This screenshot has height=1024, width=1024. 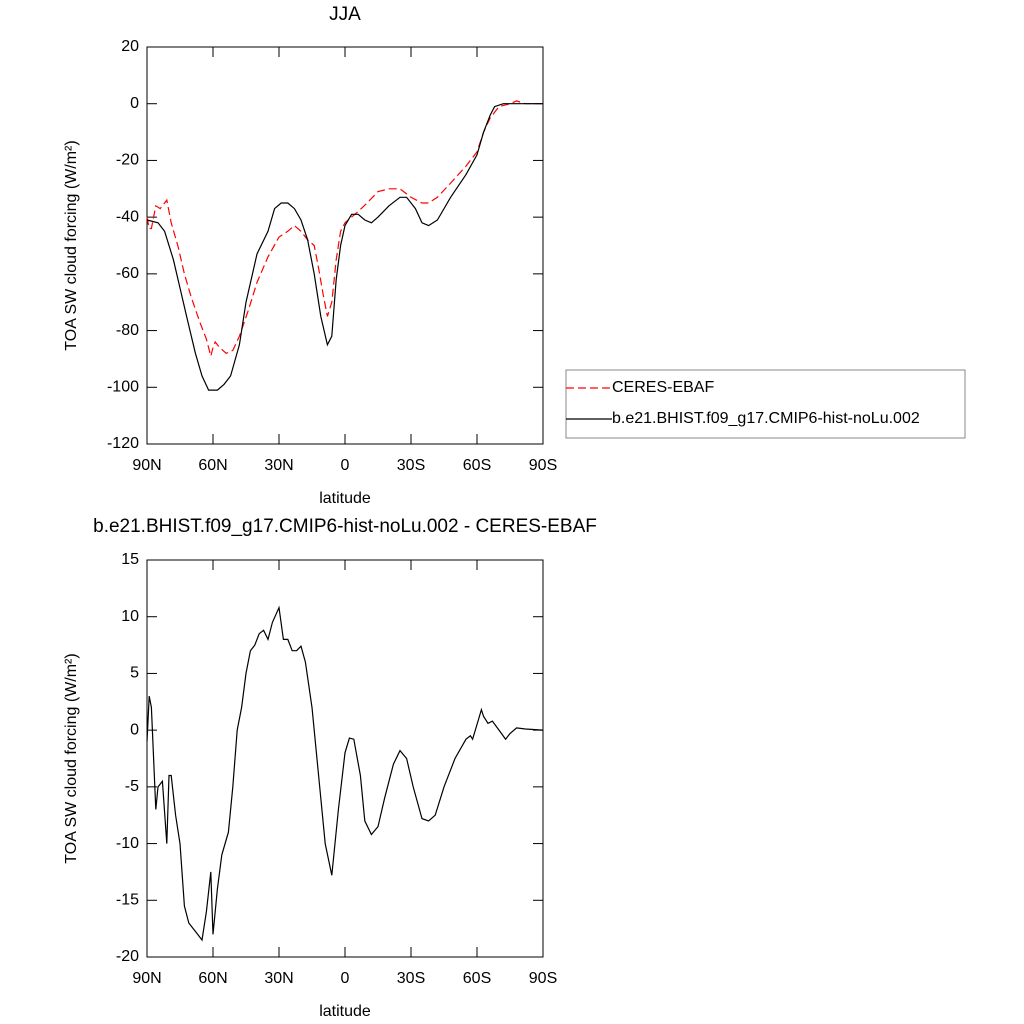 What do you see at coordinates (123, 387) in the screenshot?
I see `y-tick-label: -100` at bounding box center [123, 387].